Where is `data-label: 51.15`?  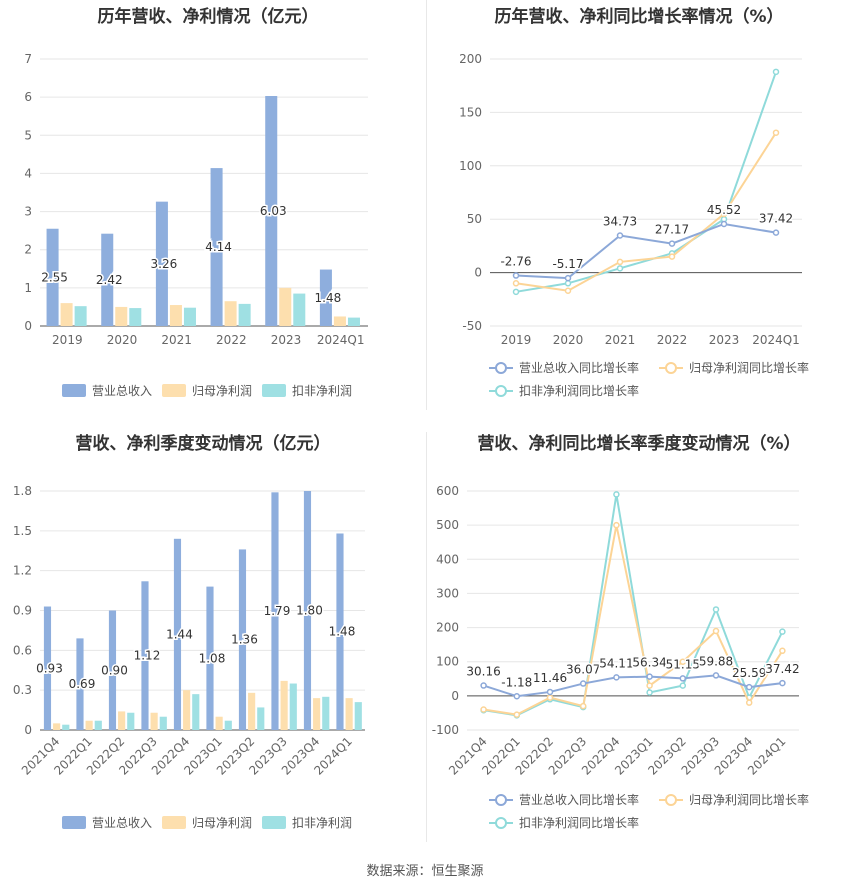 data-label: 51.15 is located at coordinates (683, 664).